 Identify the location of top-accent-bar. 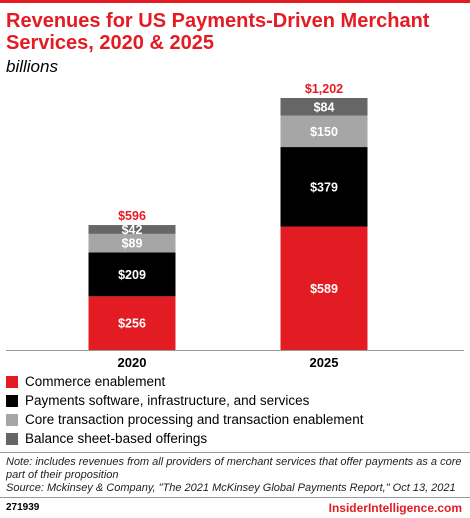
(235, 1).